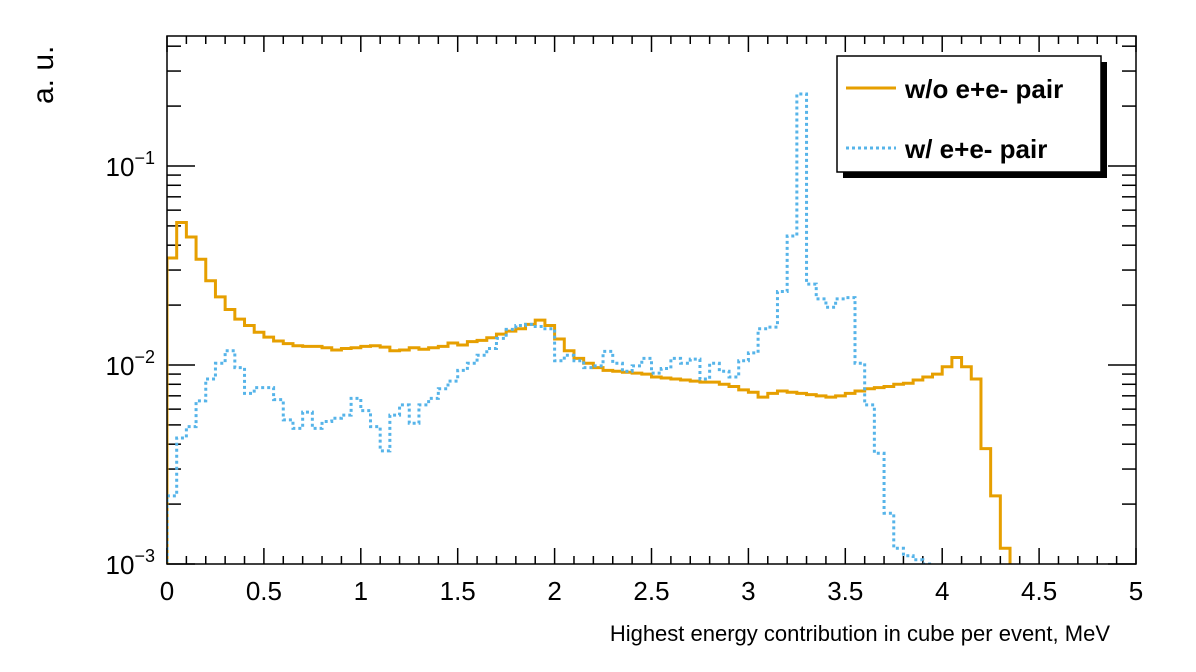 This screenshot has height=672, width=1196. Describe the element at coordinates (130, 165) in the screenshot. I see `y-tick-label: 10⁻¹` at that location.